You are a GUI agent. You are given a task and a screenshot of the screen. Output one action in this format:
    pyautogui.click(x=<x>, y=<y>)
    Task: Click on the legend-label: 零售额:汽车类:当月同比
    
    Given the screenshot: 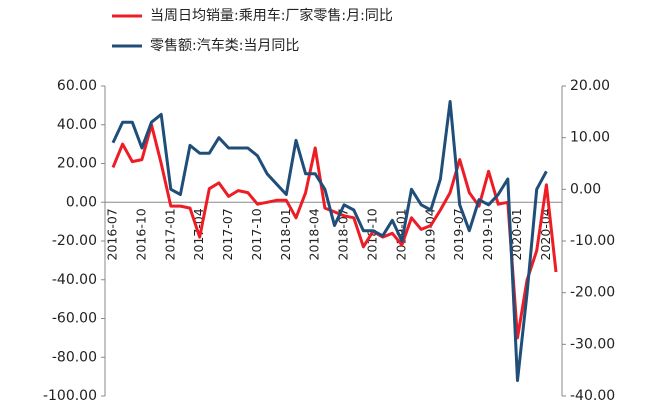 What is the action you would take?
    pyautogui.click(x=224, y=45)
    